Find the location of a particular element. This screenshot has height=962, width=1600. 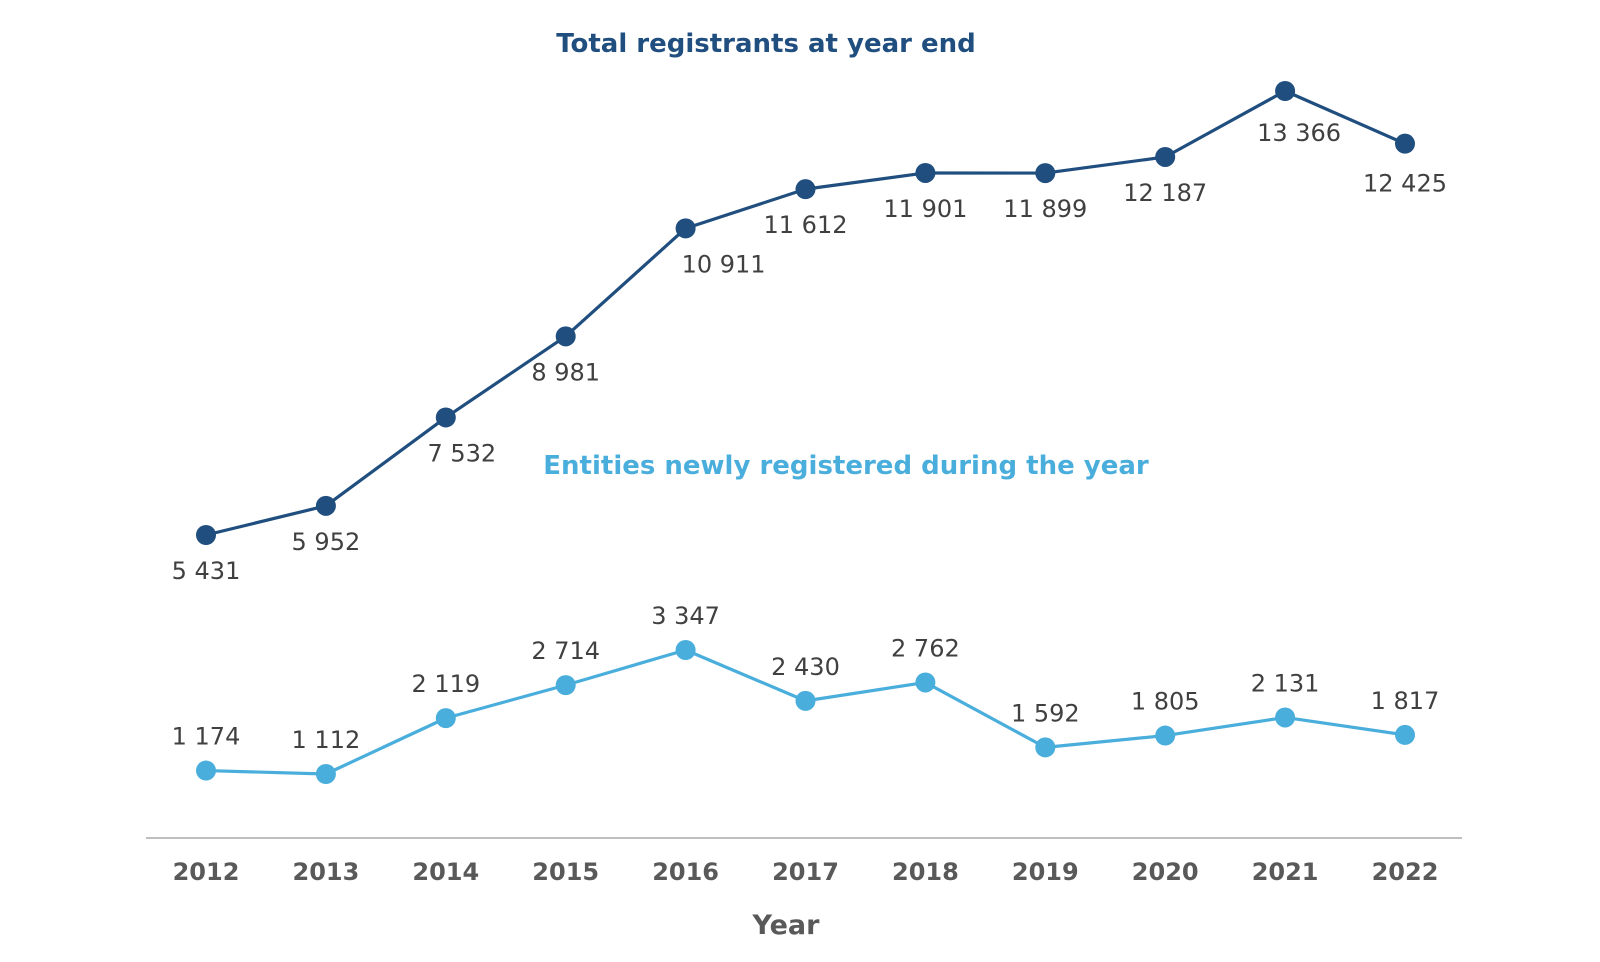

newly-registered-data-label: 3 347 is located at coordinates (685, 616).